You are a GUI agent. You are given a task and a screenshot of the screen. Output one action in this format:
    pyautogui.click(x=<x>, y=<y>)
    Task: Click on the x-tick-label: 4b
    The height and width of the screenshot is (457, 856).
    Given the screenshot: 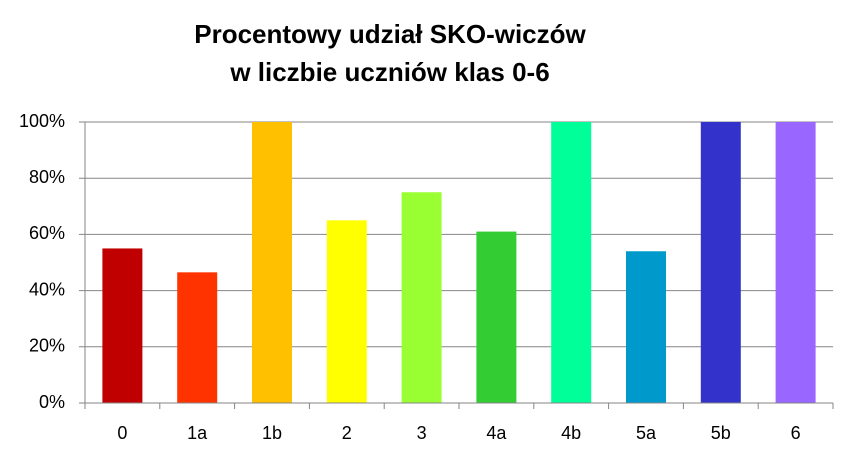 What is the action you would take?
    pyautogui.click(x=571, y=433)
    